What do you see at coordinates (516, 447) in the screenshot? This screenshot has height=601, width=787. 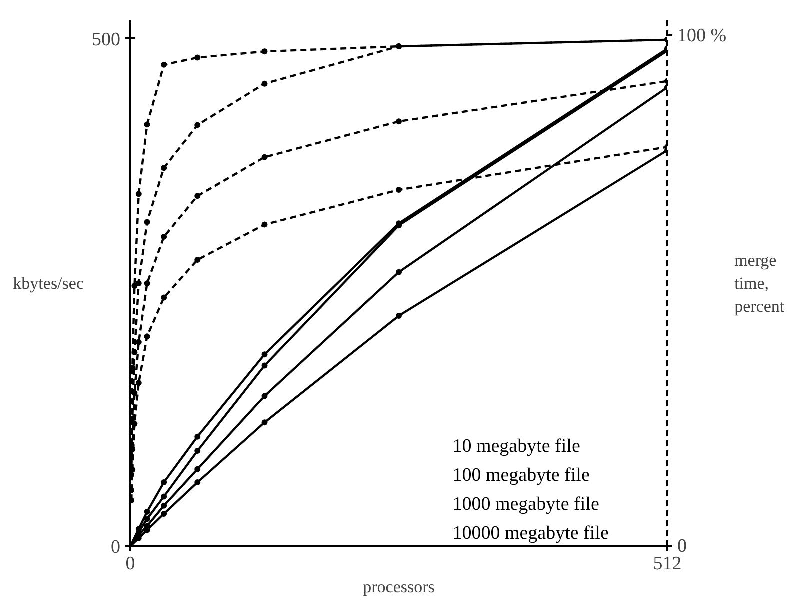 I see `annotation: 10 megabyte file` at bounding box center [516, 447].